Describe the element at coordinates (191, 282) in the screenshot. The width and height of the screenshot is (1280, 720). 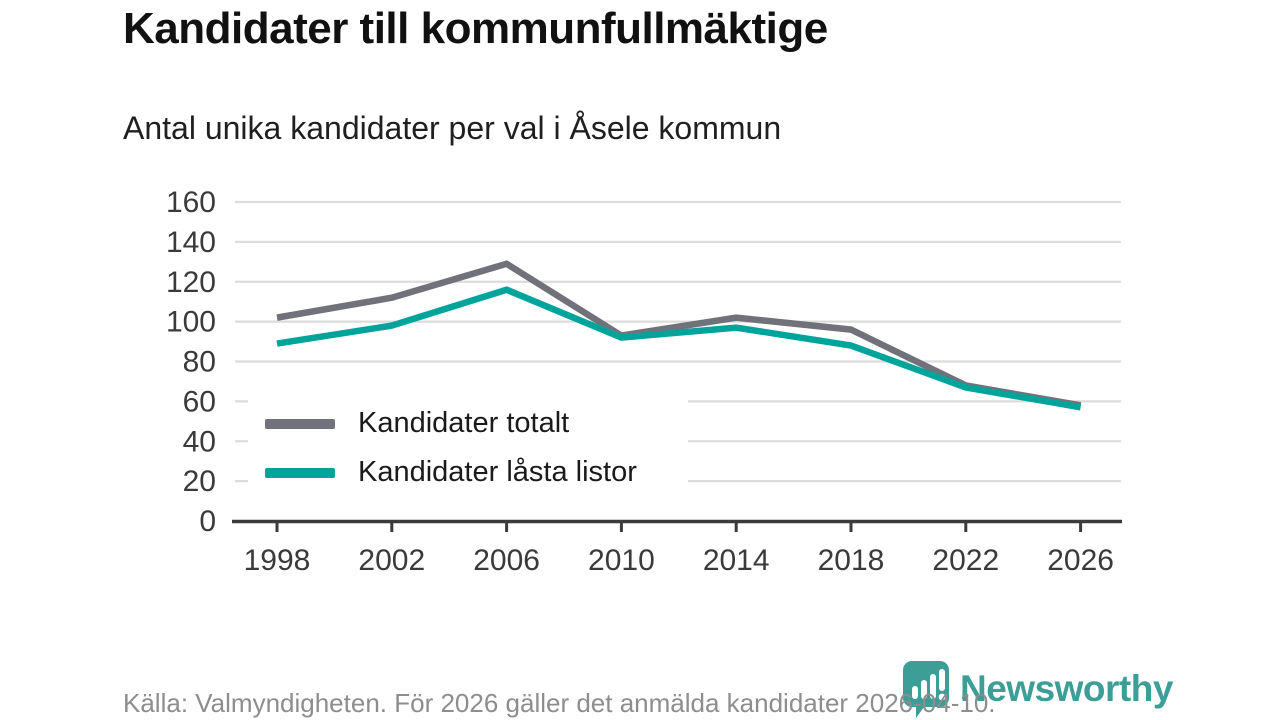
I see `y-axis-tick-label: 120` at that location.